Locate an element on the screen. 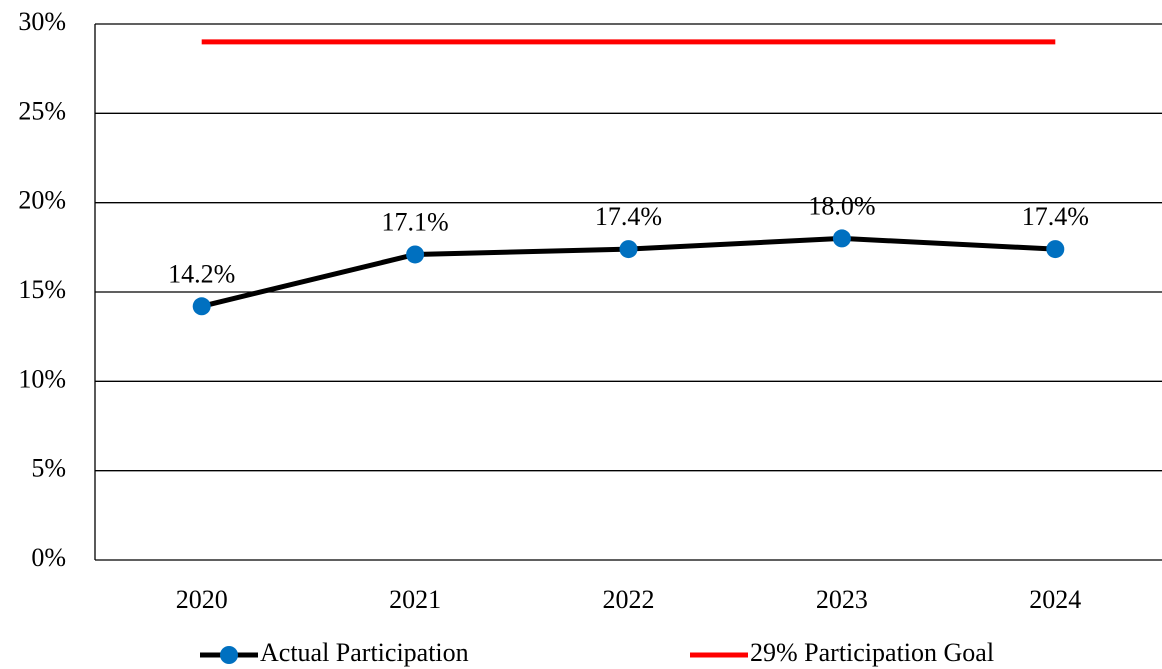  x-tick-label: 2022 is located at coordinates (629, 599).